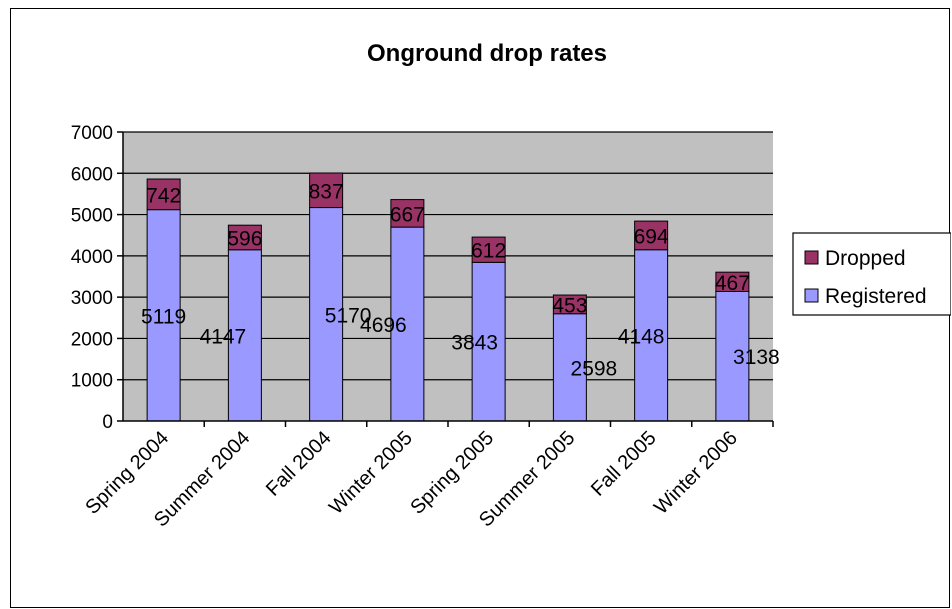 The image size is (952, 609). What do you see at coordinates (163, 316) in the screenshot?
I see `data-label-registered: 5119` at bounding box center [163, 316].